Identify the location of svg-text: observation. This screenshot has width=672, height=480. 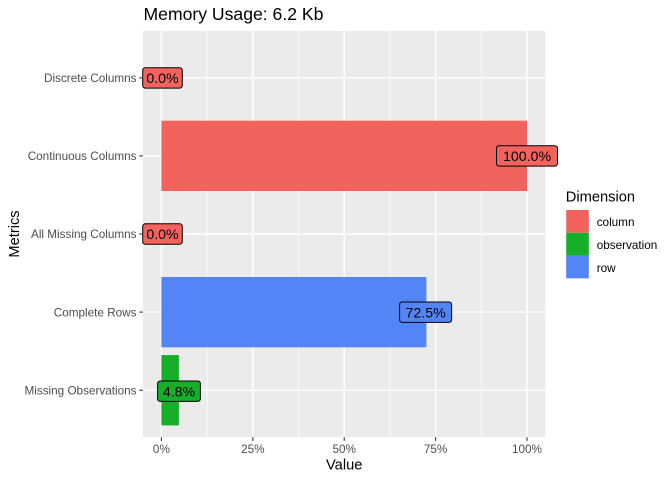
(627, 245).